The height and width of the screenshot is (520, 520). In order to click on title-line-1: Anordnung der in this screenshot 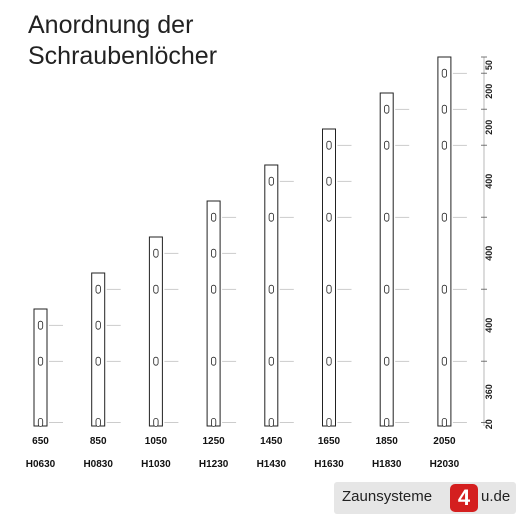, I will do `click(111, 25)`.